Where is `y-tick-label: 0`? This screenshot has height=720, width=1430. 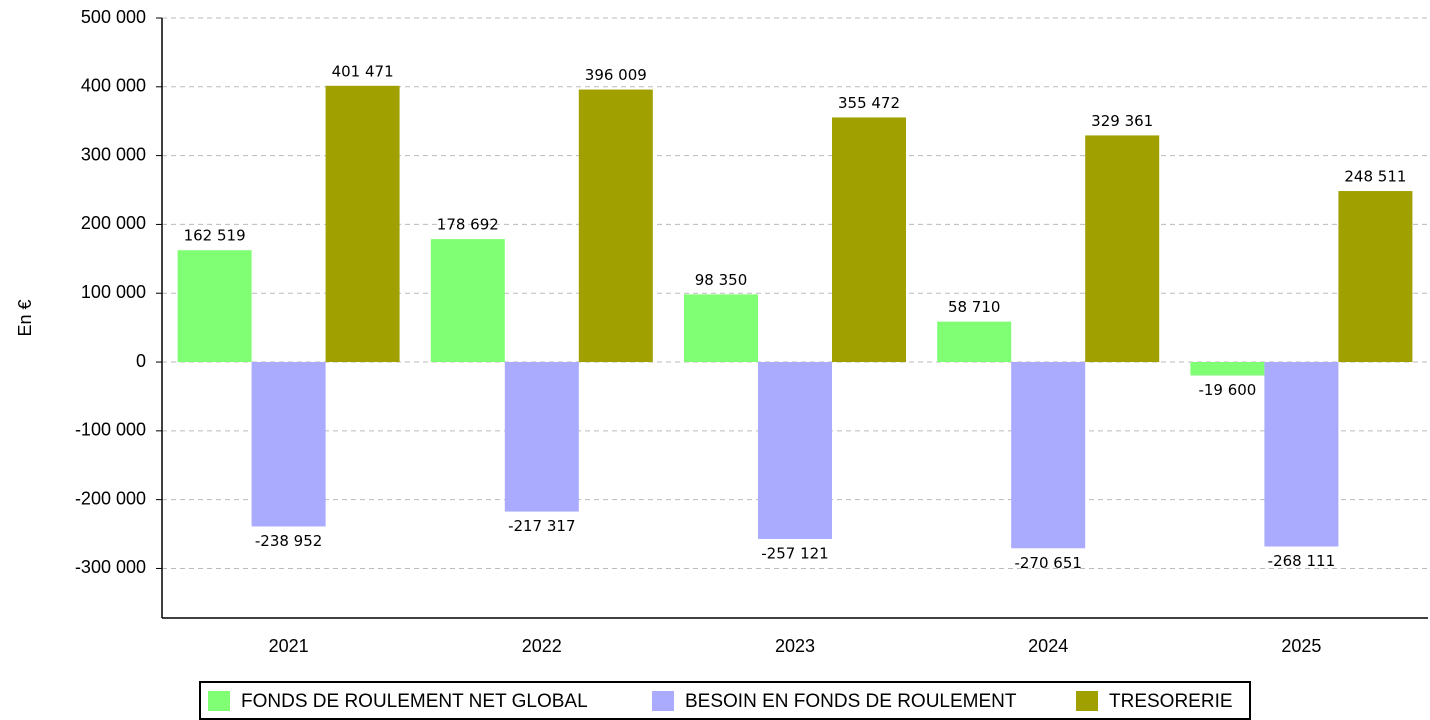 y-tick-label: 0 is located at coordinates (141, 361).